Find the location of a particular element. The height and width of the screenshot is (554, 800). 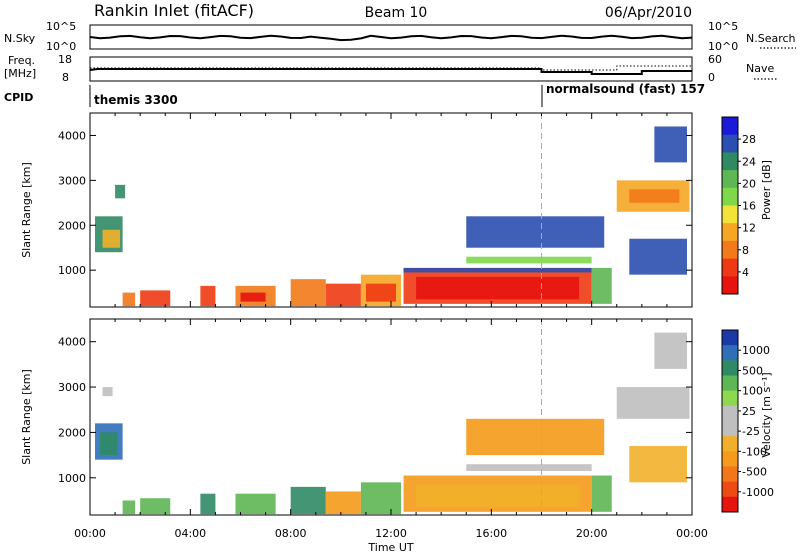

velocity-colorbar-label: Velocity [m s⁻¹] is located at coordinates (766, 414).